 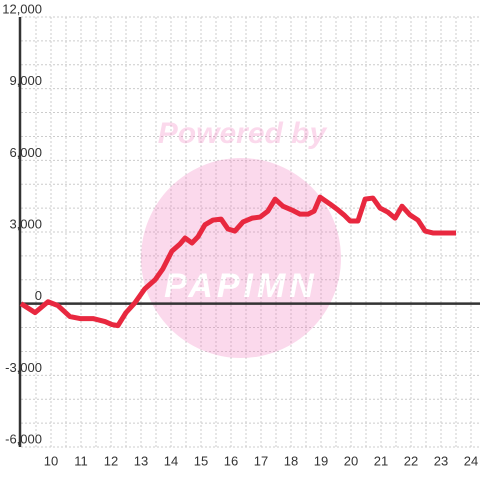 I want to click on x-tick-label: 24, so click(x=471, y=460).